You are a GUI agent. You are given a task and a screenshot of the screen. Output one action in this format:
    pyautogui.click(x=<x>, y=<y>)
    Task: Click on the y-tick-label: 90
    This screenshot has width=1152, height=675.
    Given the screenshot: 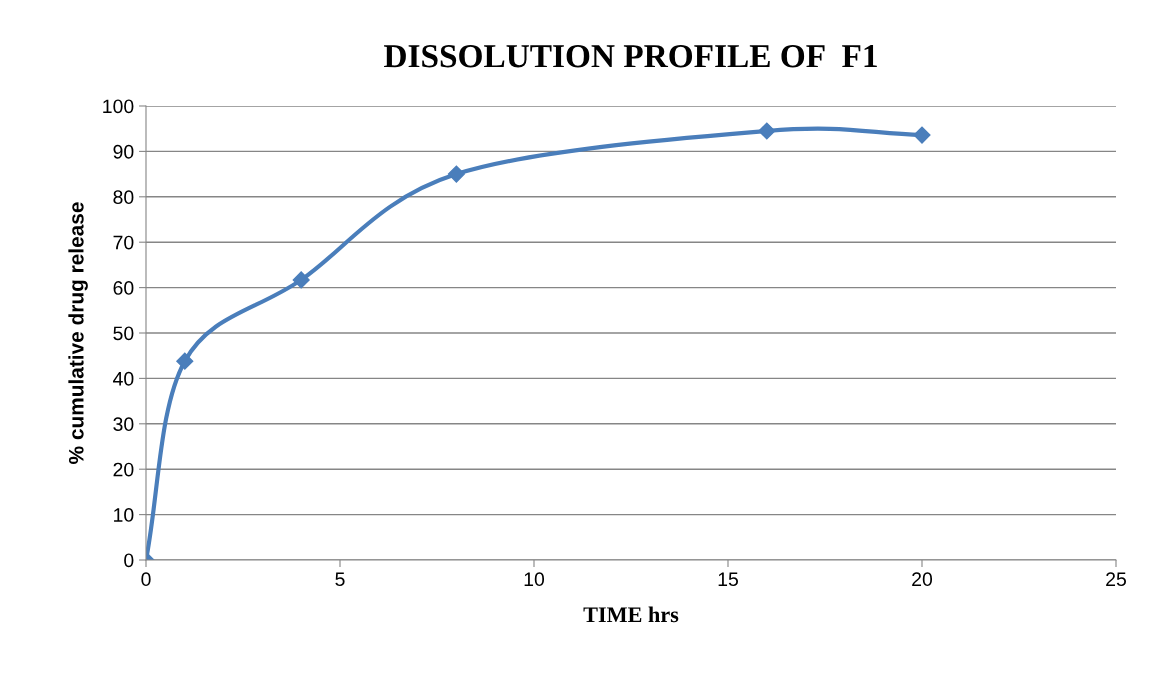 What is the action you would take?
    pyautogui.click(x=123, y=151)
    